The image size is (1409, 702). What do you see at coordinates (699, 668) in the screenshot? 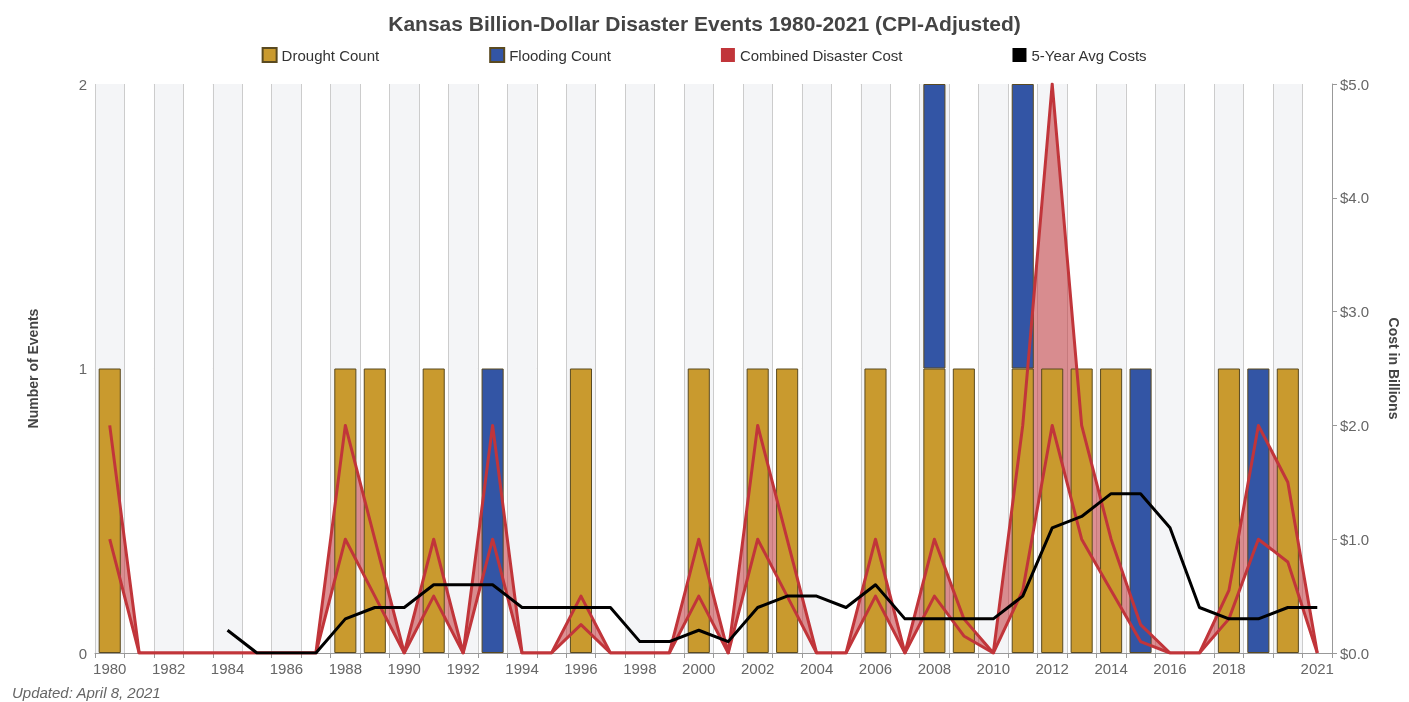
I see `x-tick-label: 2000` at bounding box center [699, 668].